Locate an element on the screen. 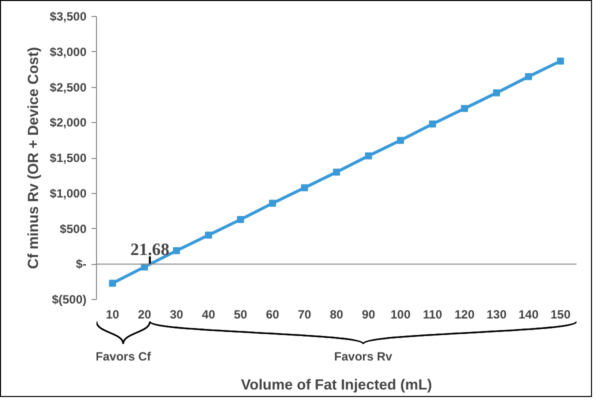  y-tick-label: $- is located at coordinates (81, 264).